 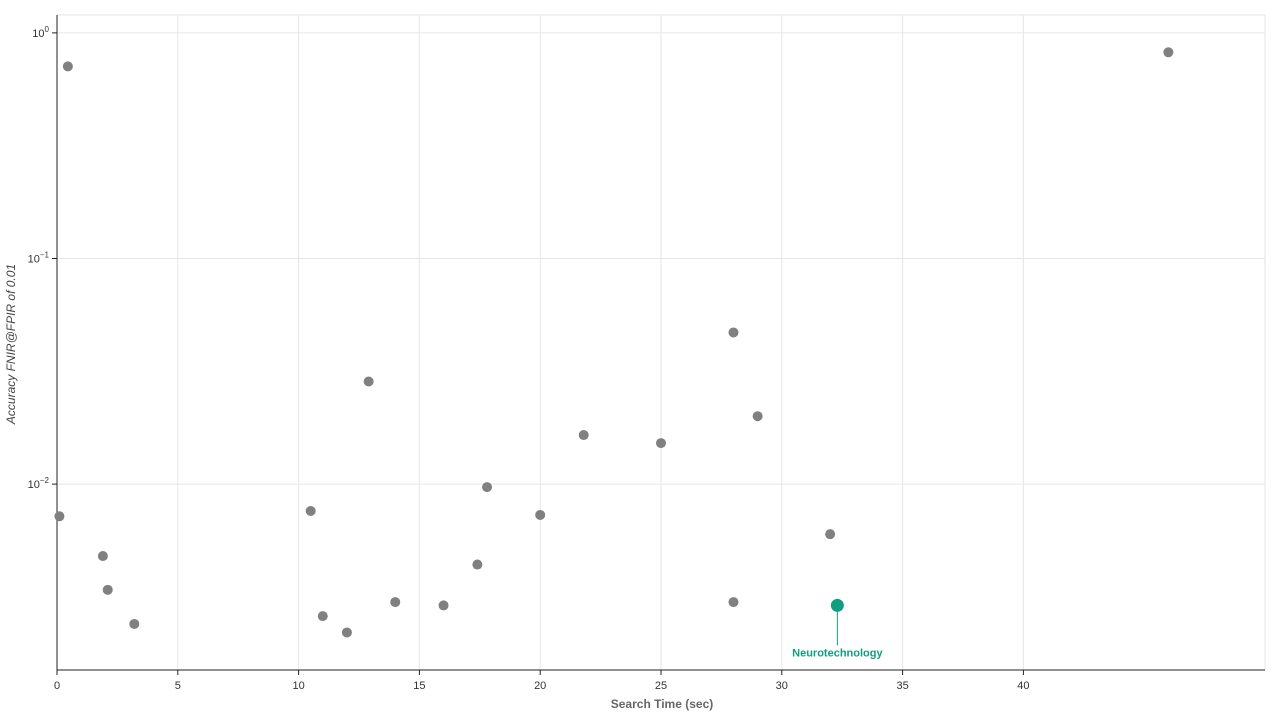 I want to click on x-tick-label: 10, so click(x=298, y=686).